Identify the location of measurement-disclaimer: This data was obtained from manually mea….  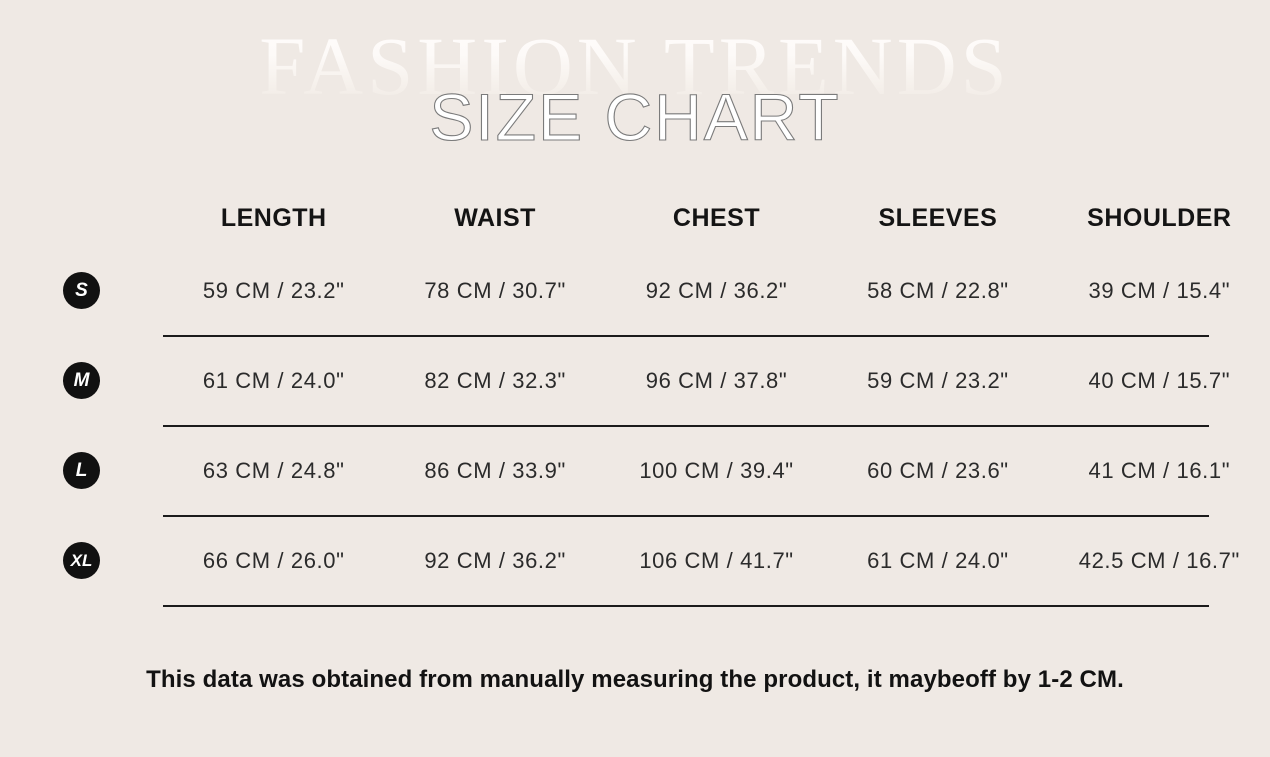
(635, 679).